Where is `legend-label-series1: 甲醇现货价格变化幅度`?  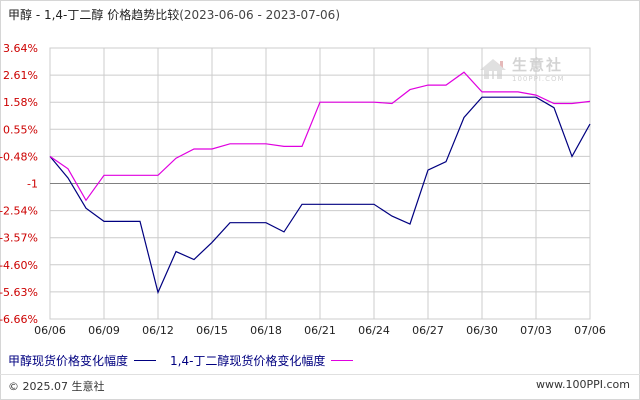
legend-label-series1: 甲醇现货价格变化幅度 is located at coordinates (68, 361).